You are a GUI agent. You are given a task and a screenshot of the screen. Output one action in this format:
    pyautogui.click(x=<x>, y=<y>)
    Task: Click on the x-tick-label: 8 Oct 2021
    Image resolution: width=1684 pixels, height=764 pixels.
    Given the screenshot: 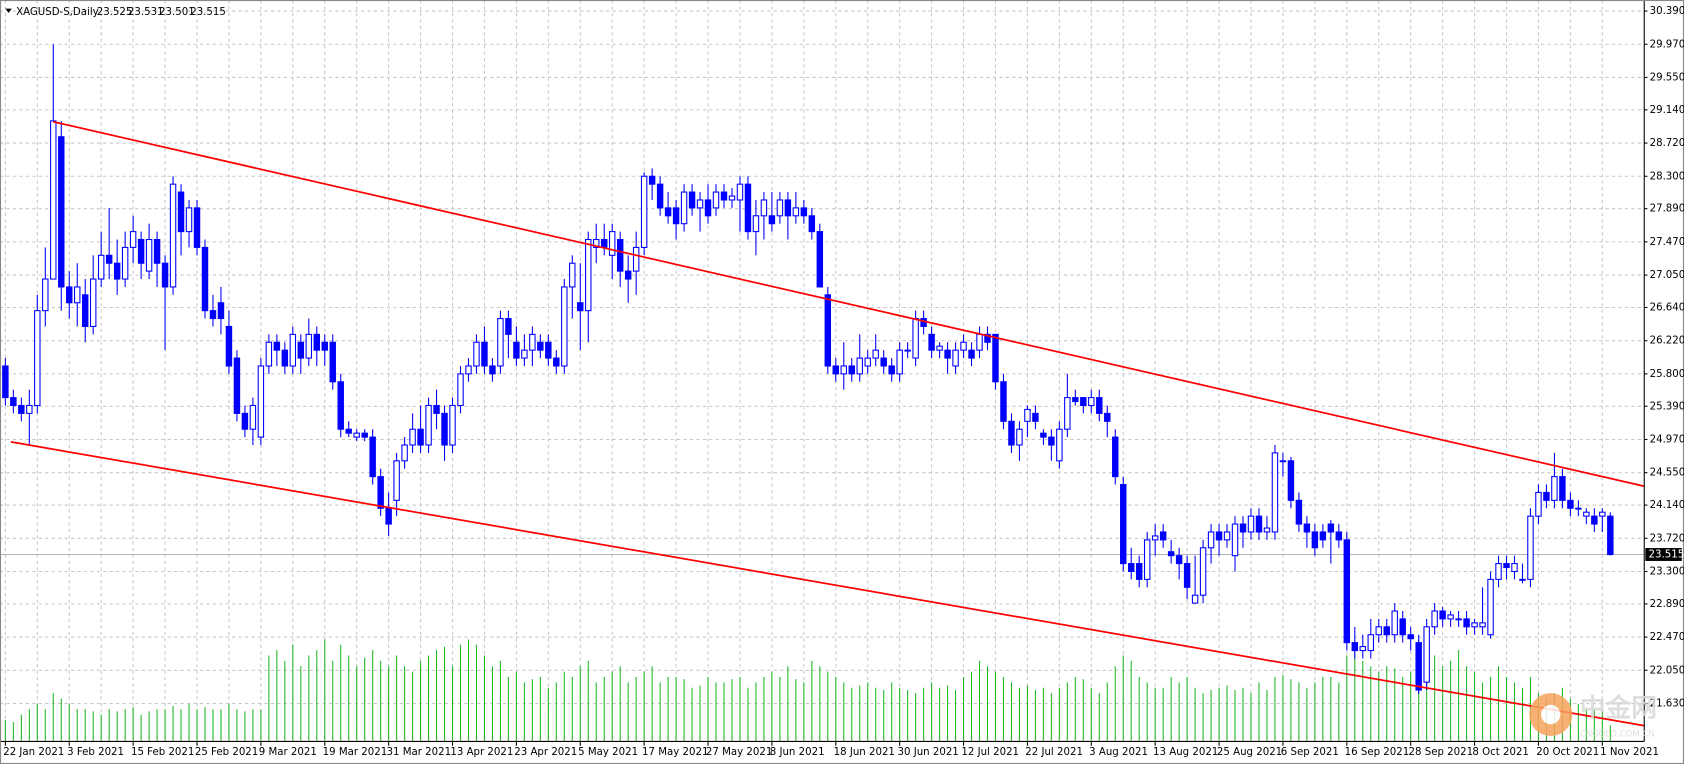 What is the action you would take?
    pyautogui.click(x=1500, y=752)
    